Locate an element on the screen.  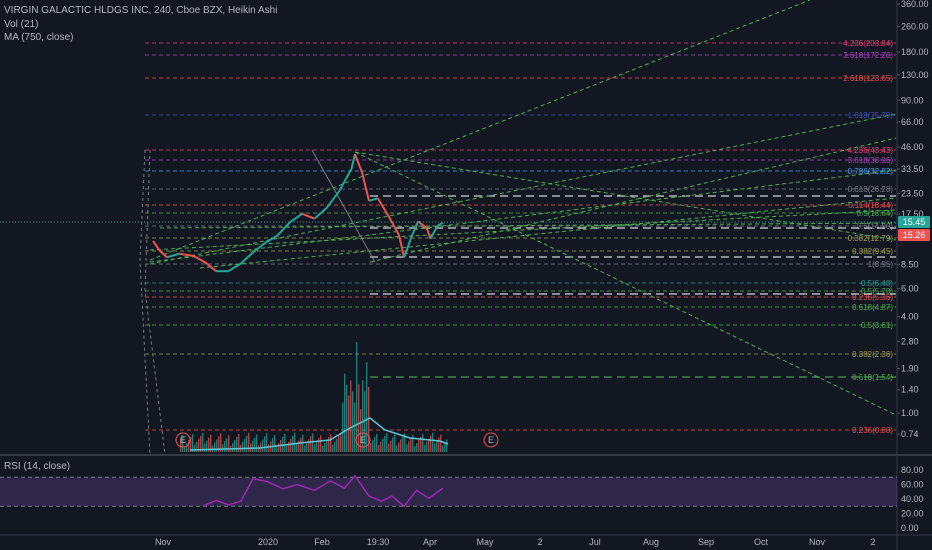
y-tick-label: 0.74 is located at coordinates (910, 434).